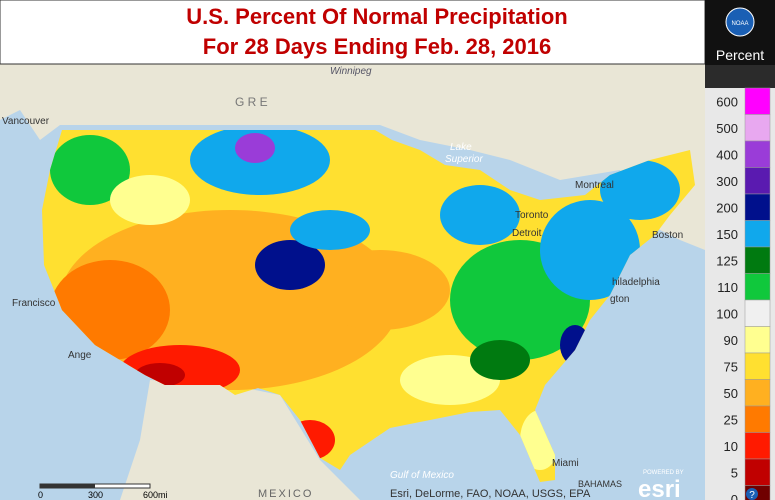 This screenshot has width=775, height=500. I want to click on legend-label: 200, so click(727, 207).